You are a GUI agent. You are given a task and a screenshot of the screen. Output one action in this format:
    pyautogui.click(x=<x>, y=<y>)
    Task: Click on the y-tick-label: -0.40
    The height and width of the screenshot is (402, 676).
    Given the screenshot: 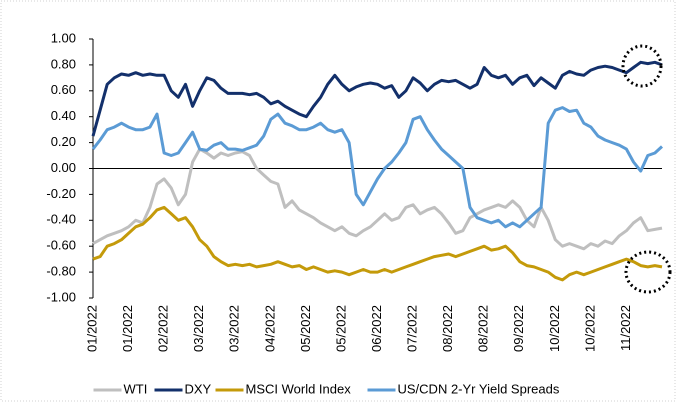 What is the action you would take?
    pyautogui.click(x=61, y=219)
    